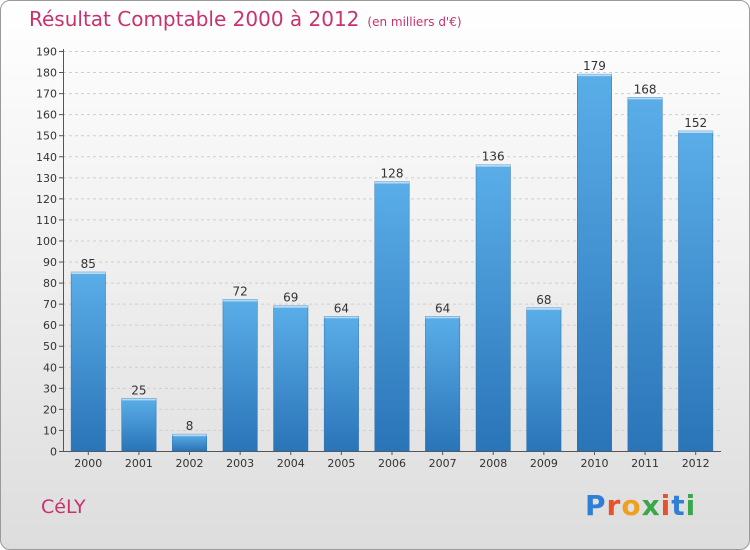 Image resolution: width=750 pixels, height=550 pixels. What do you see at coordinates (50, 262) in the screenshot?
I see `y-tick-label: 90` at bounding box center [50, 262].